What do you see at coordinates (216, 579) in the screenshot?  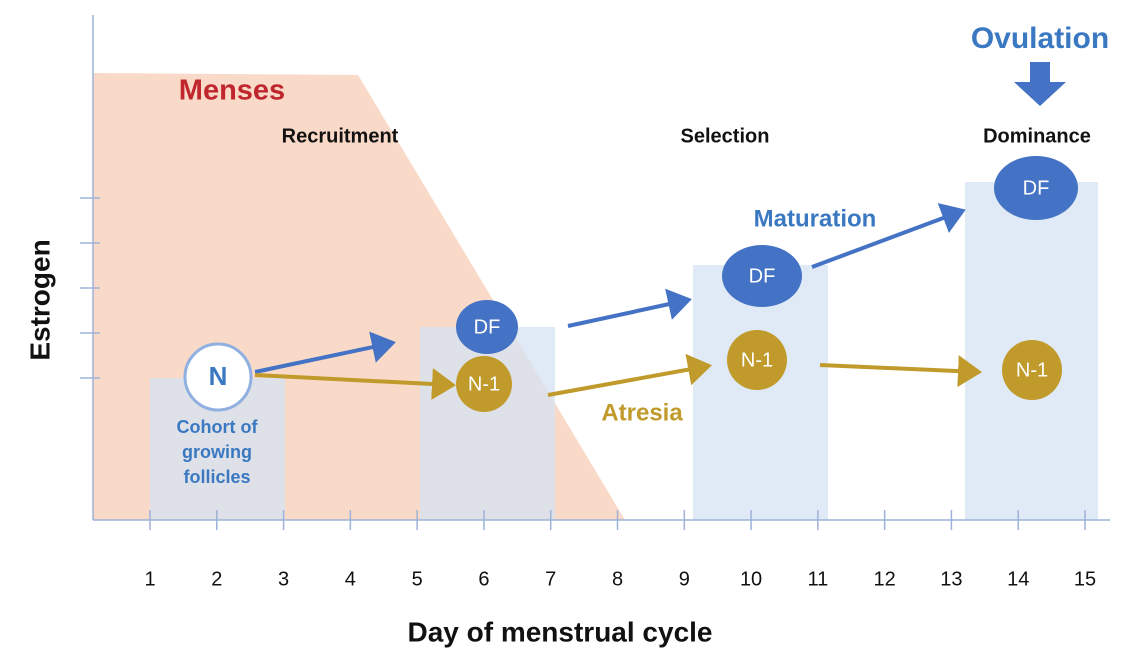 I see `day-label: 2` at bounding box center [216, 579].